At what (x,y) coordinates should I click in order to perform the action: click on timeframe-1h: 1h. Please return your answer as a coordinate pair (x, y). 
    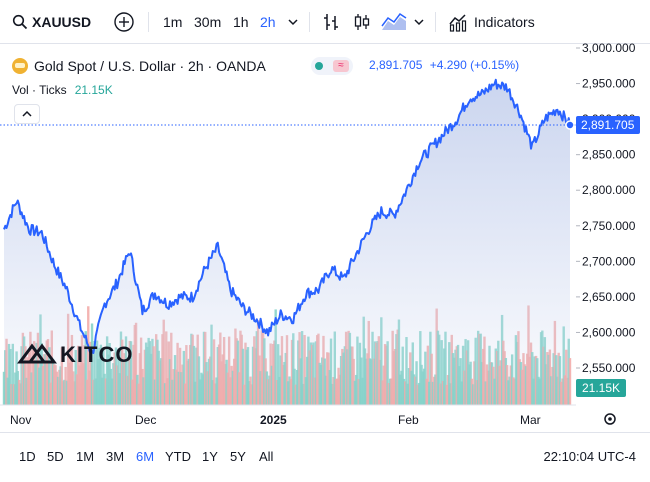
    Looking at the image, I should click on (241, 22).